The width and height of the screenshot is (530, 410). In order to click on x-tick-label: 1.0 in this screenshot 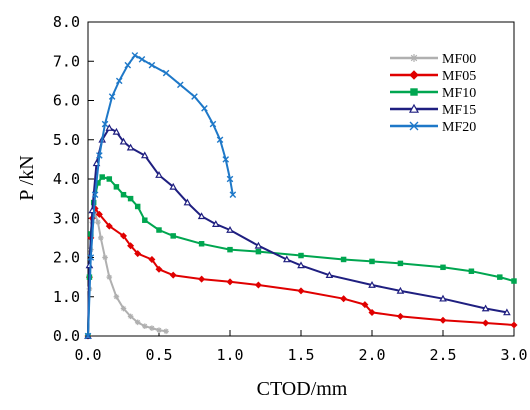, I will do `click(229, 355)`.